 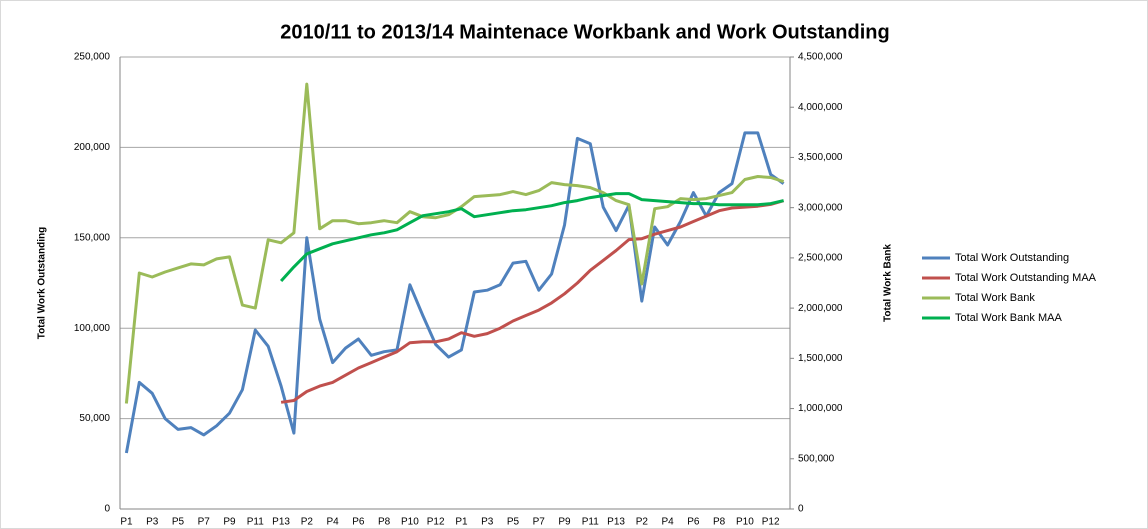 What do you see at coordinates (820, 308) in the screenshot?
I see `y2-tick-label: 2,000,000` at bounding box center [820, 308].